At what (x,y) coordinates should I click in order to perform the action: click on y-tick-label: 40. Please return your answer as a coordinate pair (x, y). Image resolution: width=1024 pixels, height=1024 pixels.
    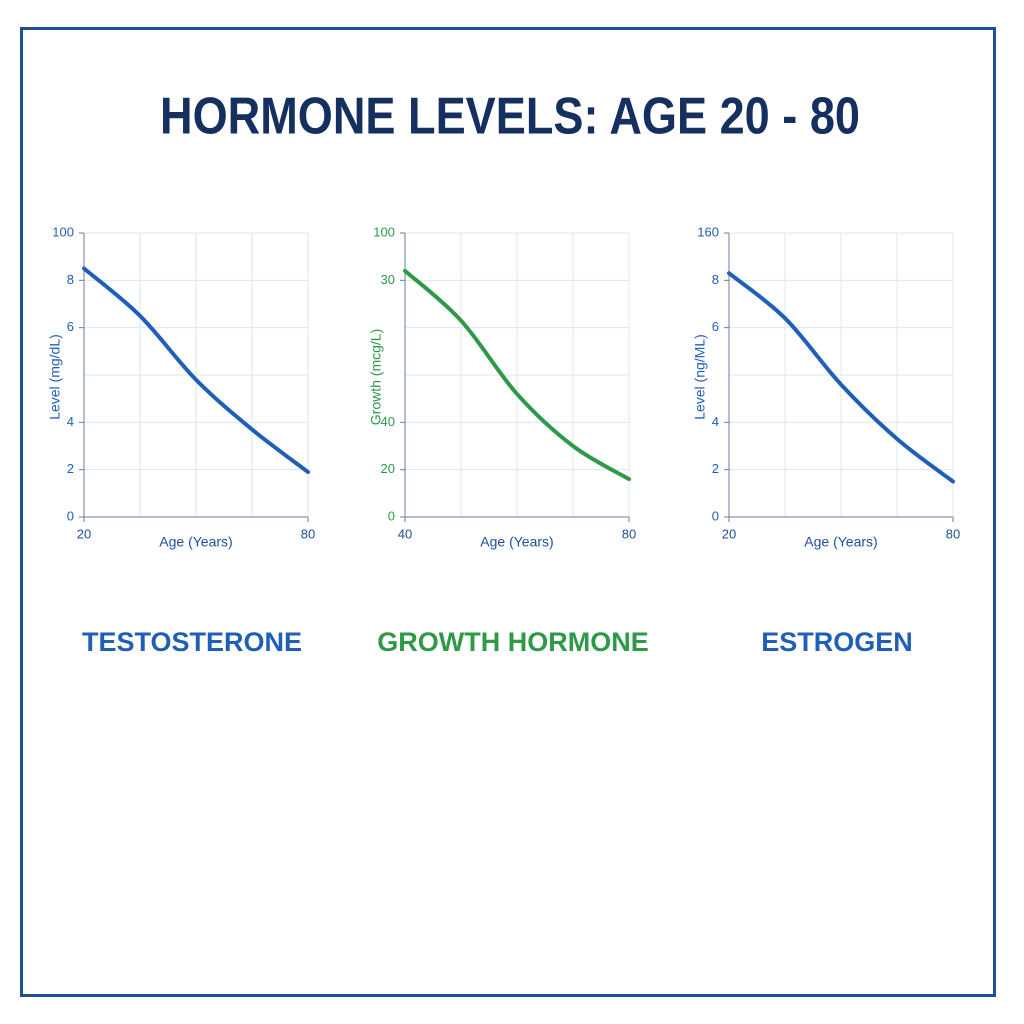
    Looking at the image, I should click on (388, 421).